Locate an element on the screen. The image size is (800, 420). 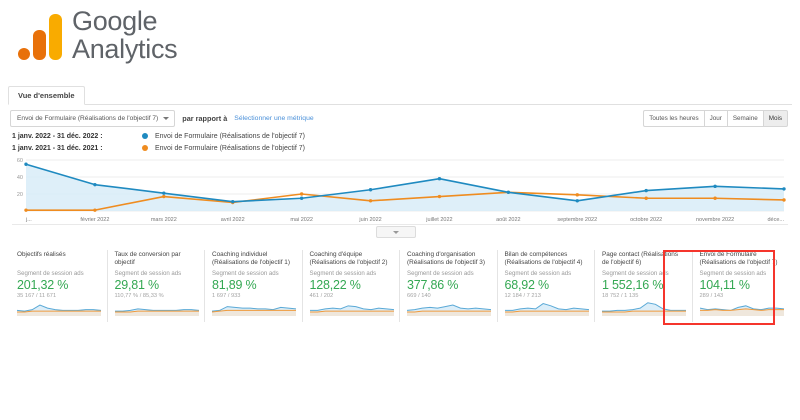
chevron-down-icon is located at coordinates (166, 118).